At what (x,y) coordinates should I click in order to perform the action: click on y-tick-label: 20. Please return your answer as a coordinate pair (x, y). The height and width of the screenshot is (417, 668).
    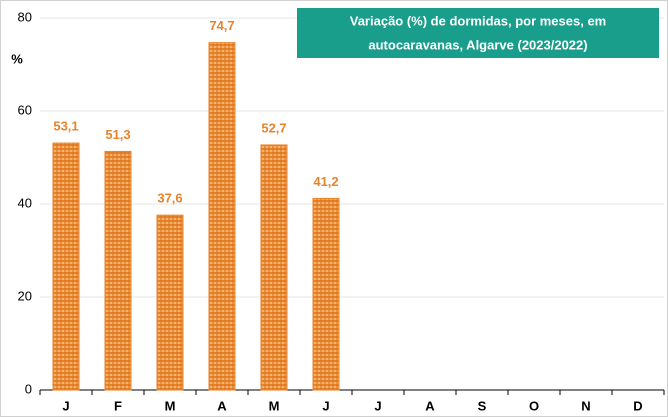
    Looking at the image, I should click on (25, 295).